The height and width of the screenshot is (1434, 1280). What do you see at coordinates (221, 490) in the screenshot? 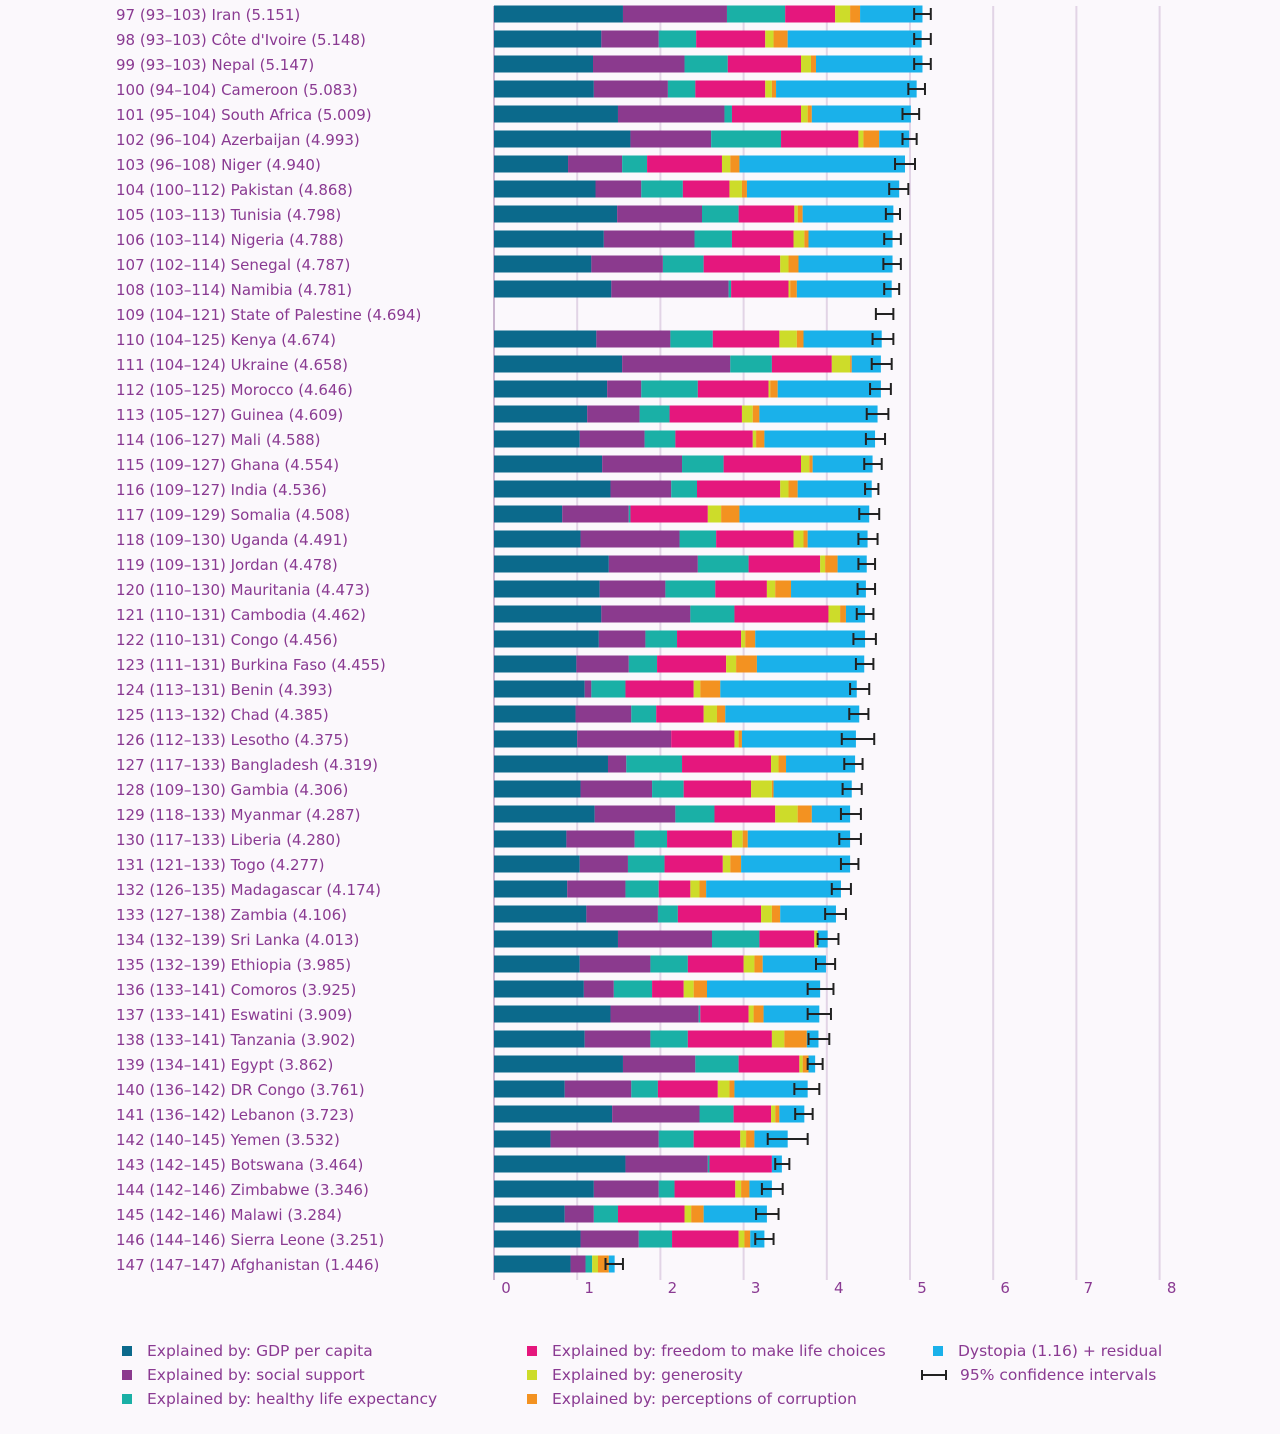
I see `row-label: 116 (109–127) India (4.536)` at bounding box center [221, 490].